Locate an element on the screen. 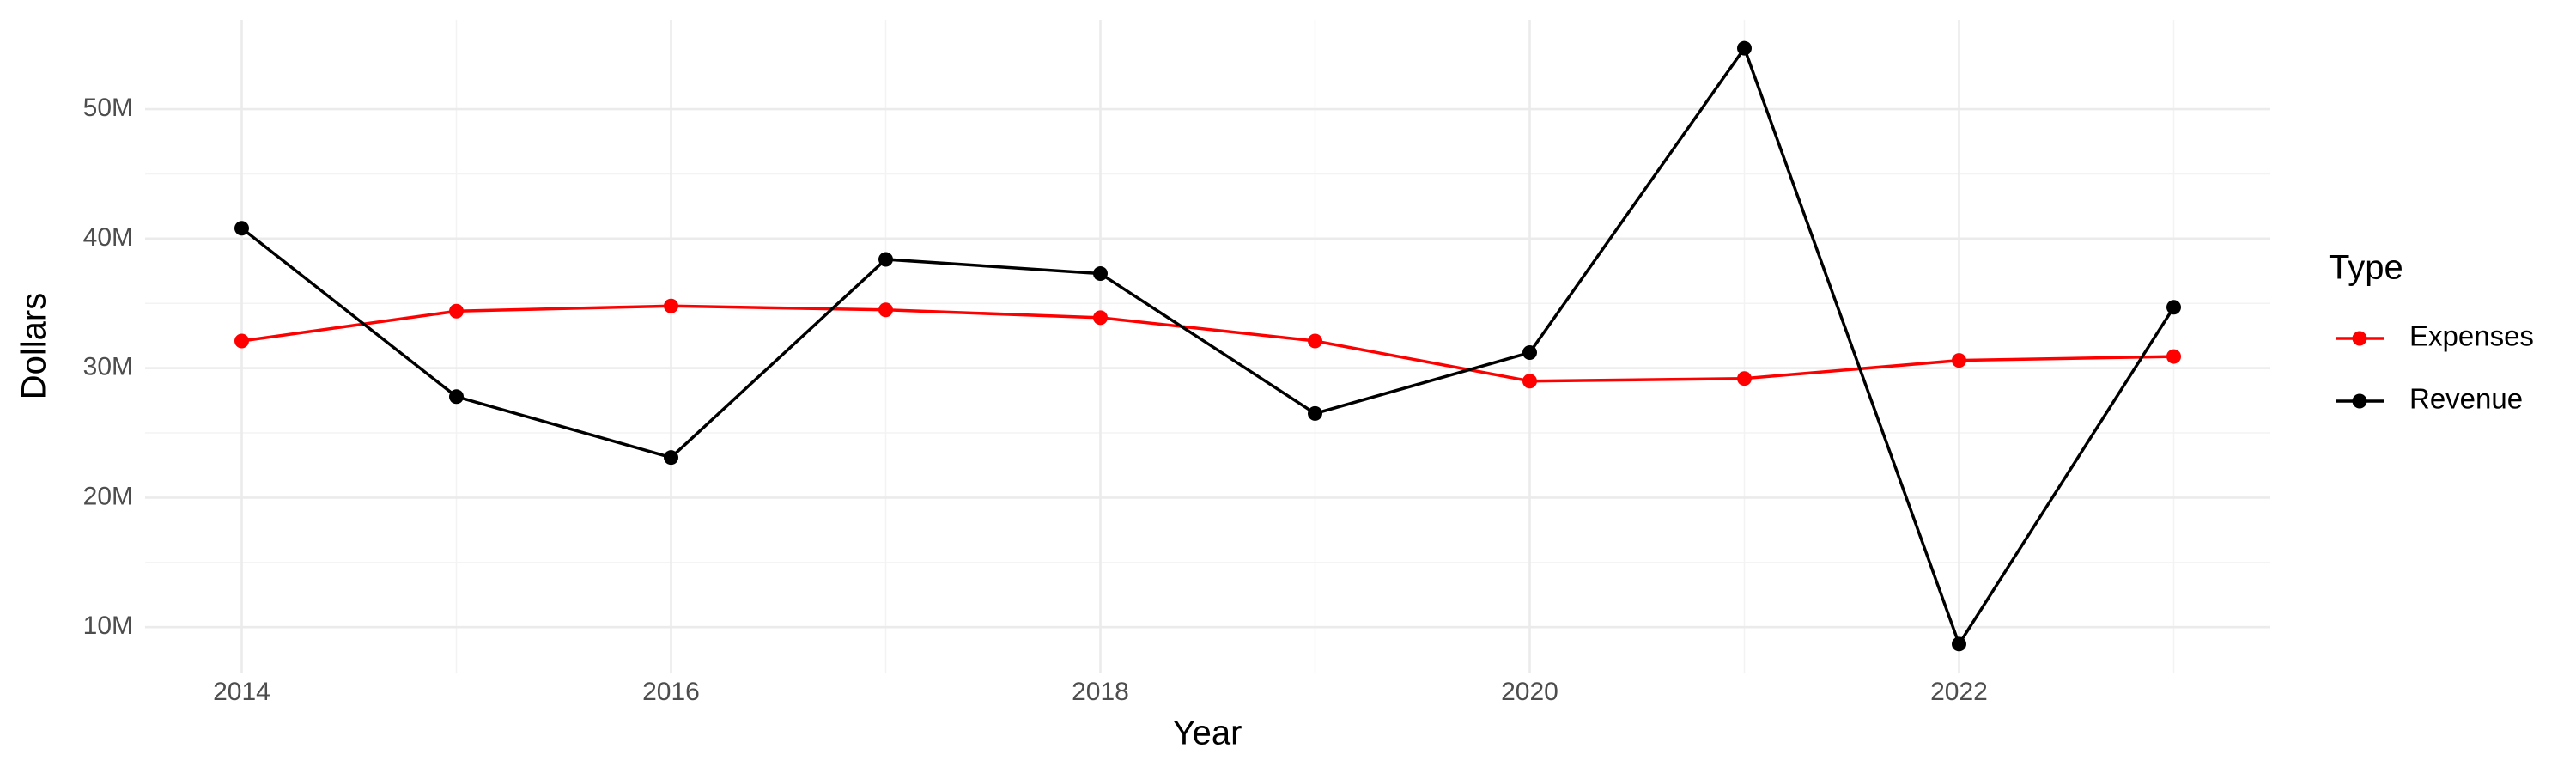 This screenshot has width=2576, height=773. y-tick-label: 40M is located at coordinates (108, 238).